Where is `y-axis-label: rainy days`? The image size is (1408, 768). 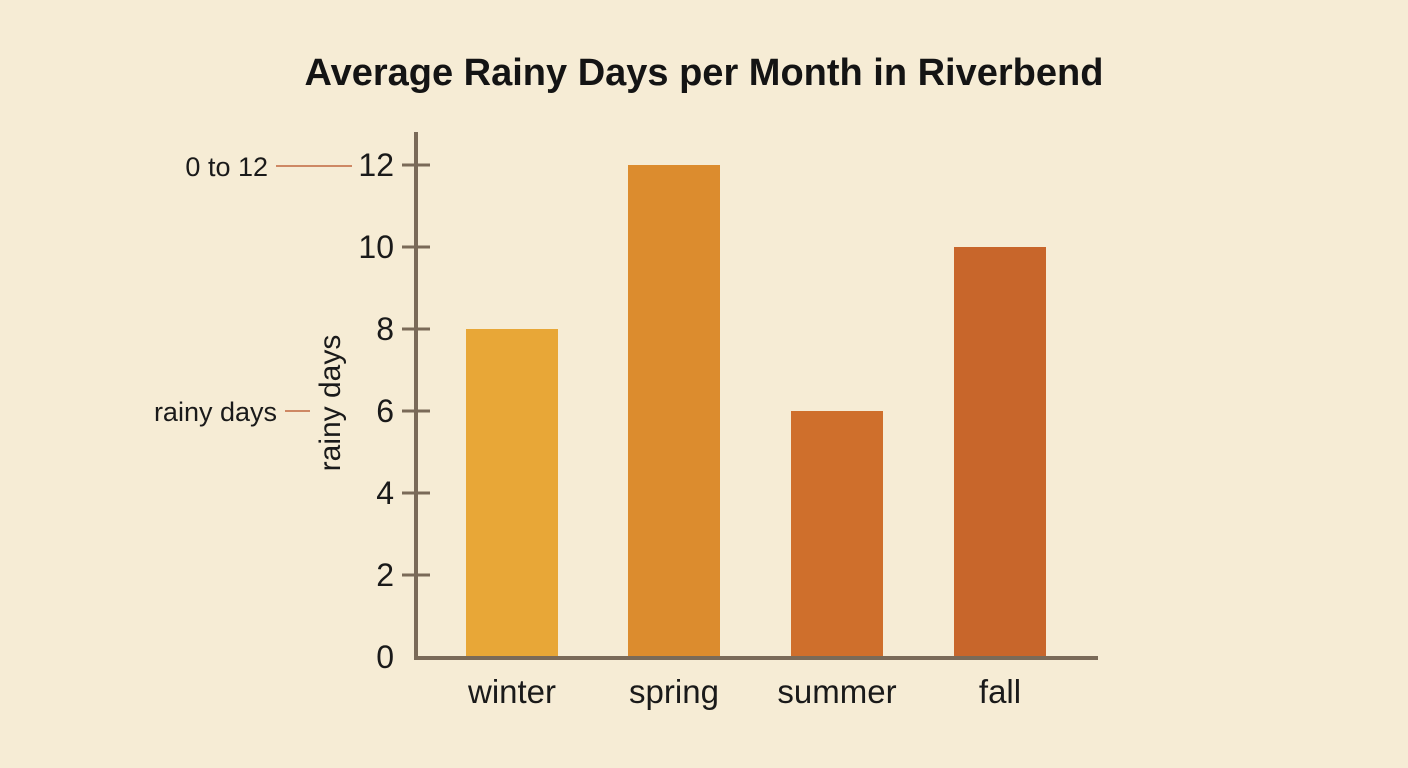
y-axis-label: rainy days is located at coordinates (330, 403).